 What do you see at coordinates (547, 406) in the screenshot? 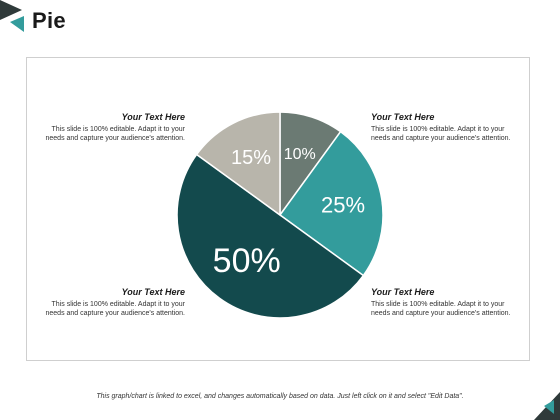
I see `corner-mark` at bounding box center [547, 406].